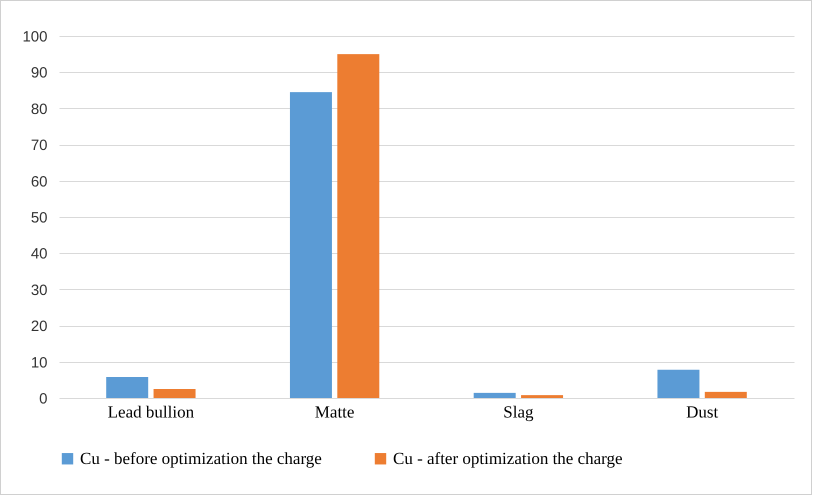 This screenshot has height=497, width=814. What do you see at coordinates (508, 458) in the screenshot?
I see `legend-label: Cu - after optimization the charge` at bounding box center [508, 458].